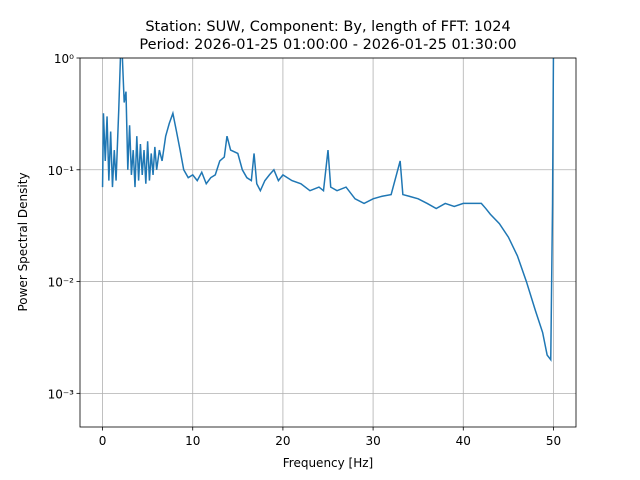 The image size is (640, 480). What do you see at coordinates (61, 394) in the screenshot?
I see `y-tick-label: 10⁻³` at bounding box center [61, 394].